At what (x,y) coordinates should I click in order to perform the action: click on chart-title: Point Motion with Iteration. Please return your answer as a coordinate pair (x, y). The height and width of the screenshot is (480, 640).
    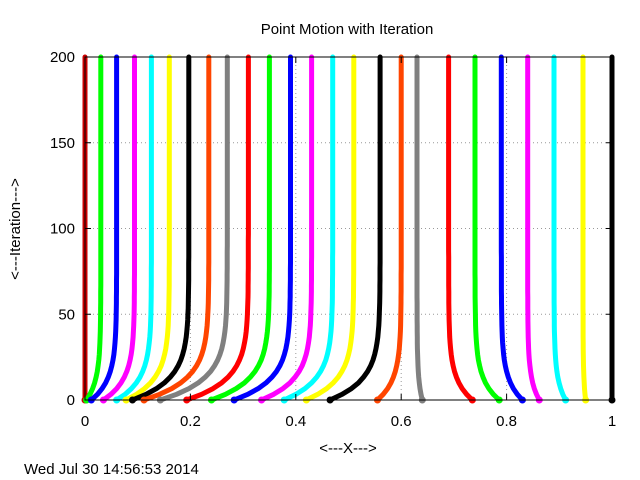
    Looking at the image, I should click on (347, 29).